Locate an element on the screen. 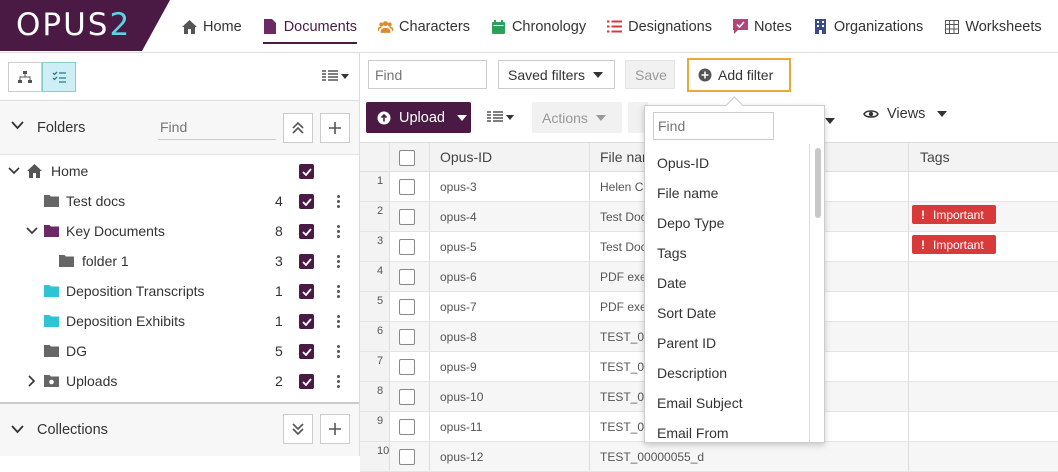 The width and height of the screenshot is (1058, 472). select-all-checkbox is located at coordinates (407, 158).